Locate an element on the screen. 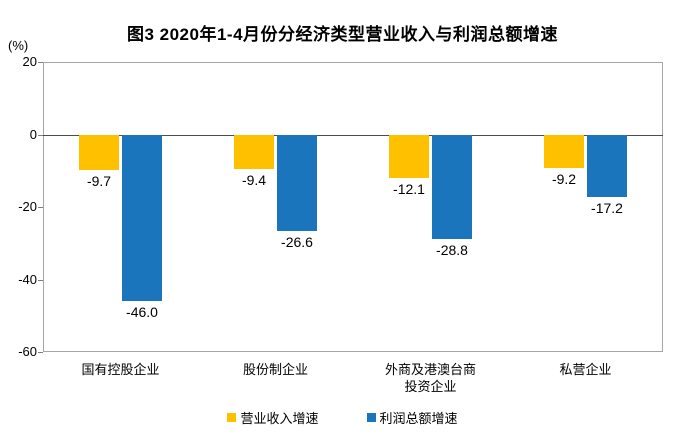 The image size is (685, 439). bar-value-label: -9.2 is located at coordinates (564, 178).